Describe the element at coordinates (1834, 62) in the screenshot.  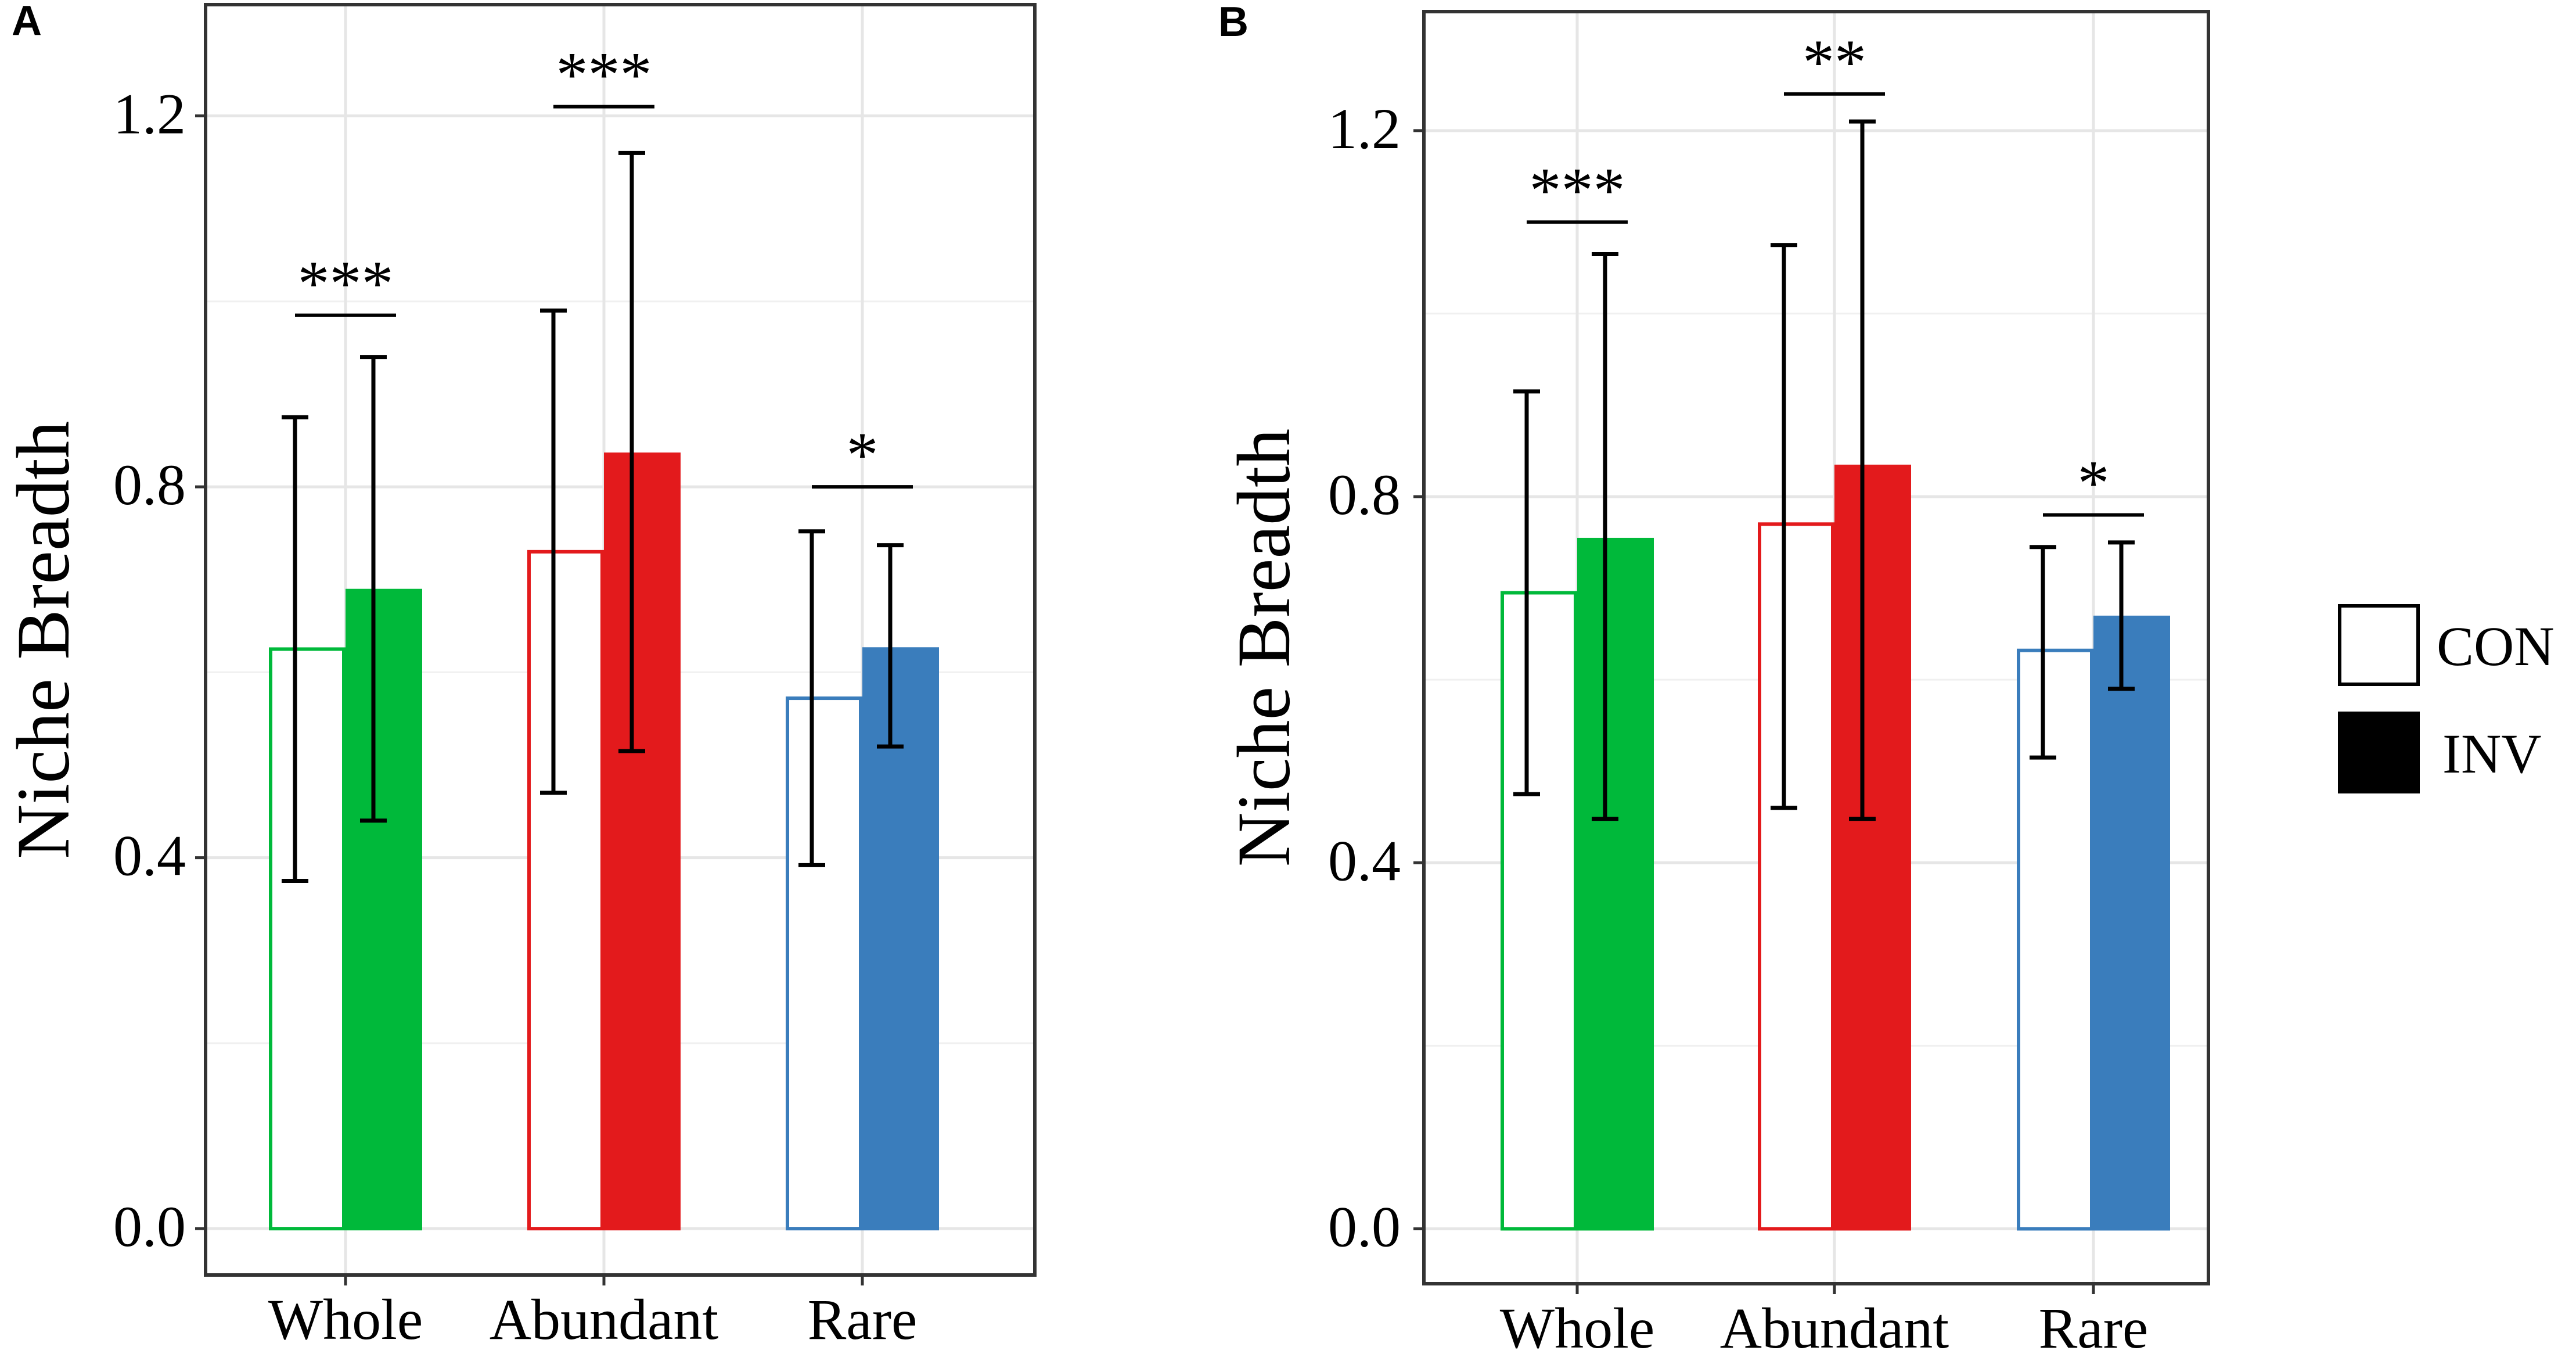
I see `significance-label: **` at that location.